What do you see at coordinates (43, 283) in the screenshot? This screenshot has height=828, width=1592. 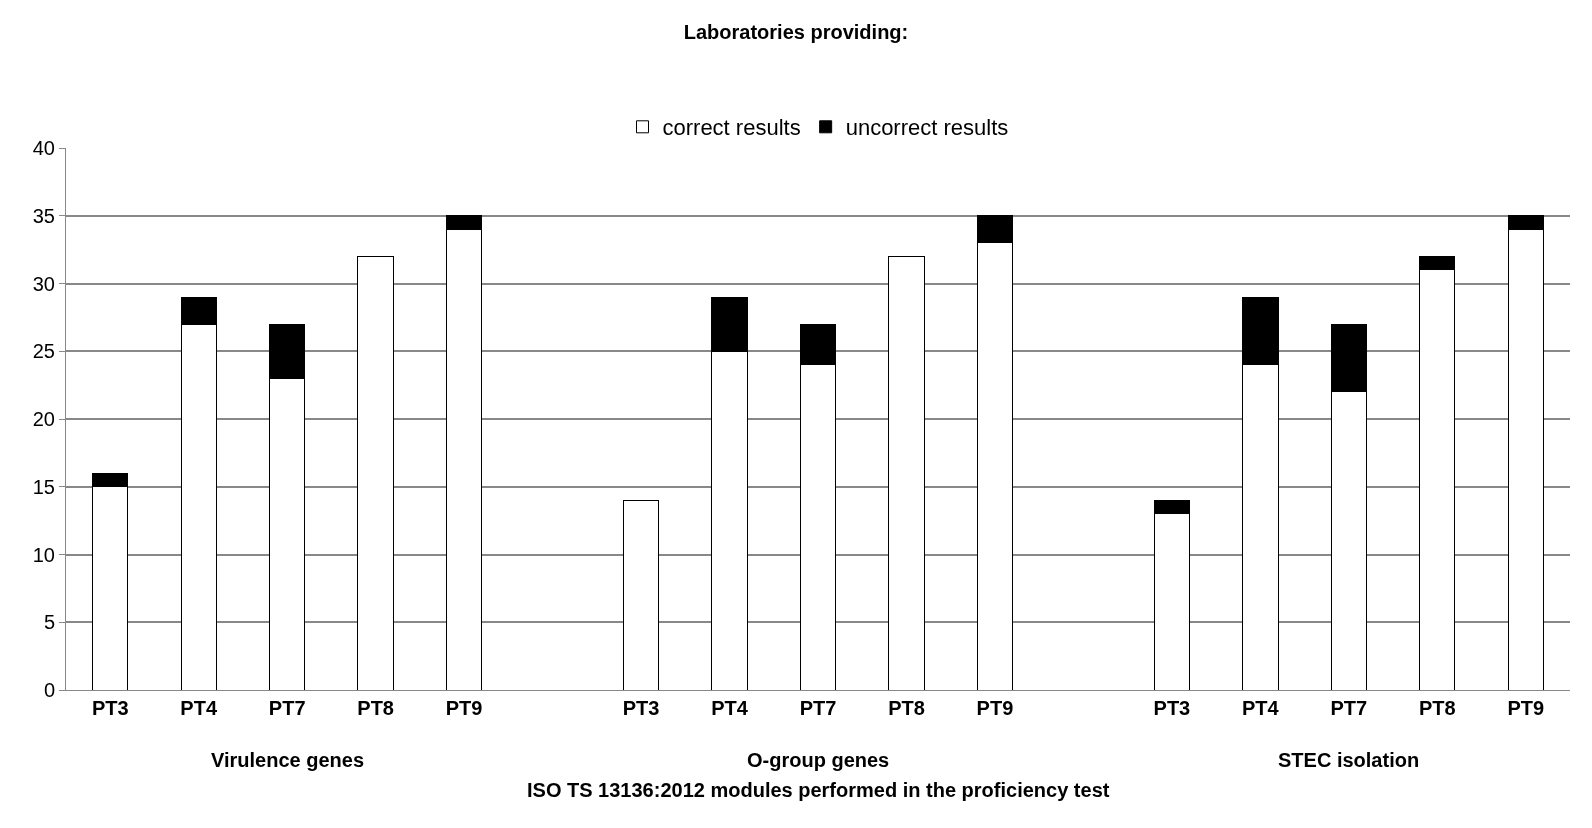 I see `y-tick-label: 30` at bounding box center [43, 283].